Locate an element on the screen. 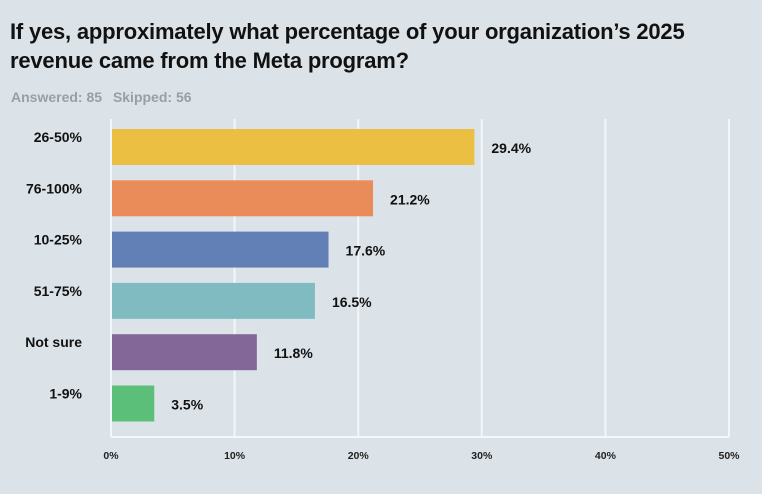  value-label: 21.2% is located at coordinates (410, 199).